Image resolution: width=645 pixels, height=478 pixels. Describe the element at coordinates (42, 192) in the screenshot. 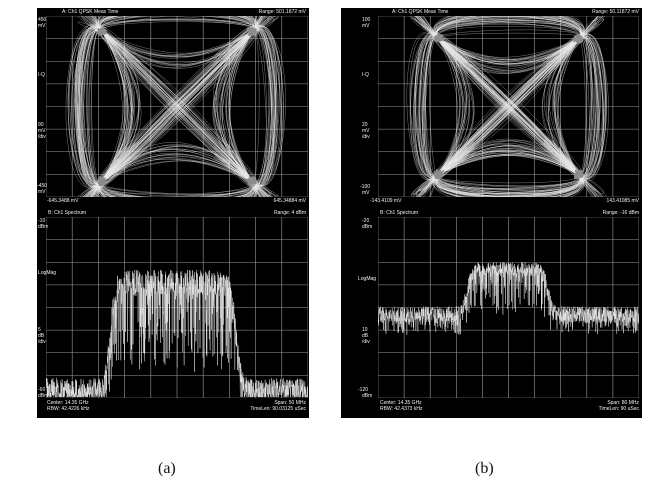

I see `y-bot-unit-a: mV` at that location.